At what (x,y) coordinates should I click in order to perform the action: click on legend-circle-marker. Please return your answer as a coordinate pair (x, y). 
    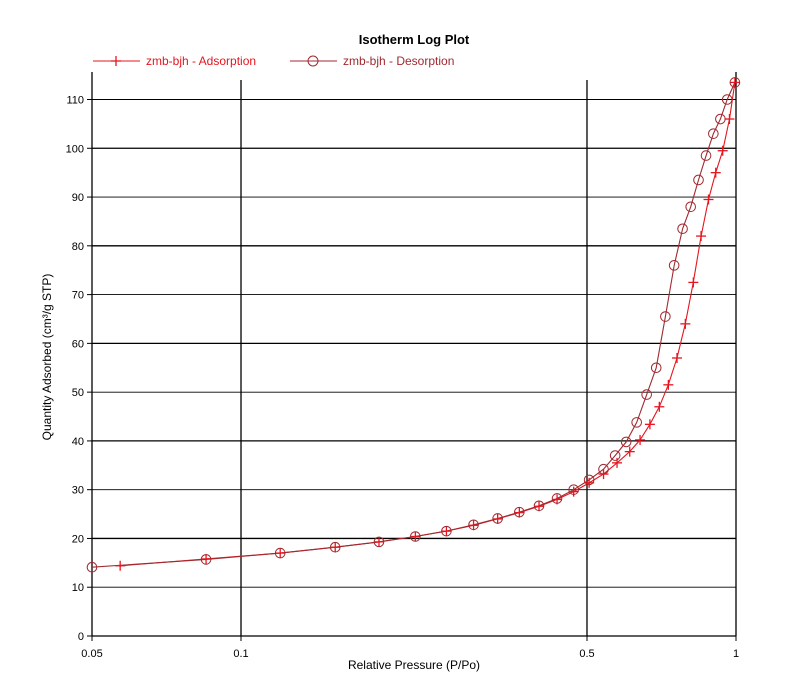
    Looking at the image, I should click on (313, 61).